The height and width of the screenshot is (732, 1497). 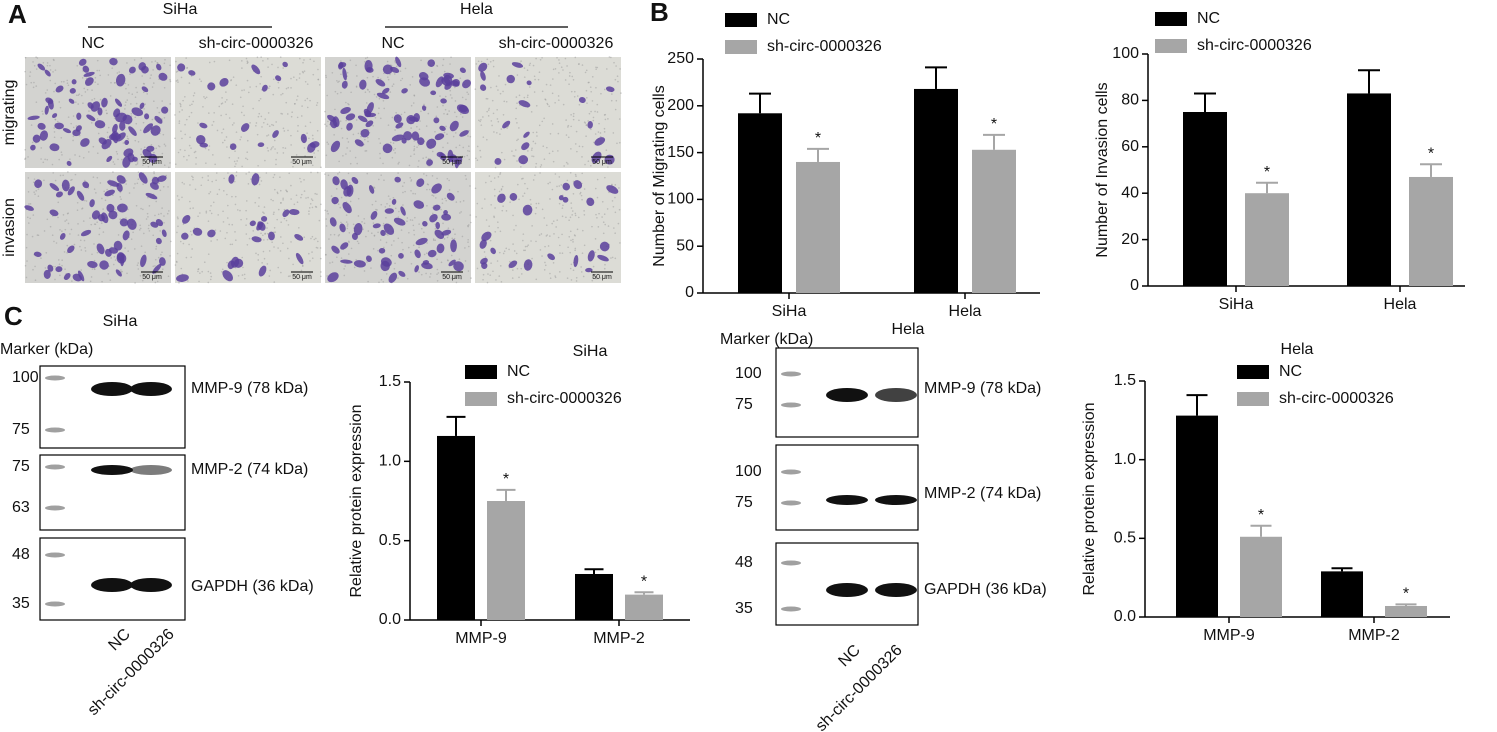 What do you see at coordinates (847, 487) in the screenshot?
I see `blot` at bounding box center [847, 487].